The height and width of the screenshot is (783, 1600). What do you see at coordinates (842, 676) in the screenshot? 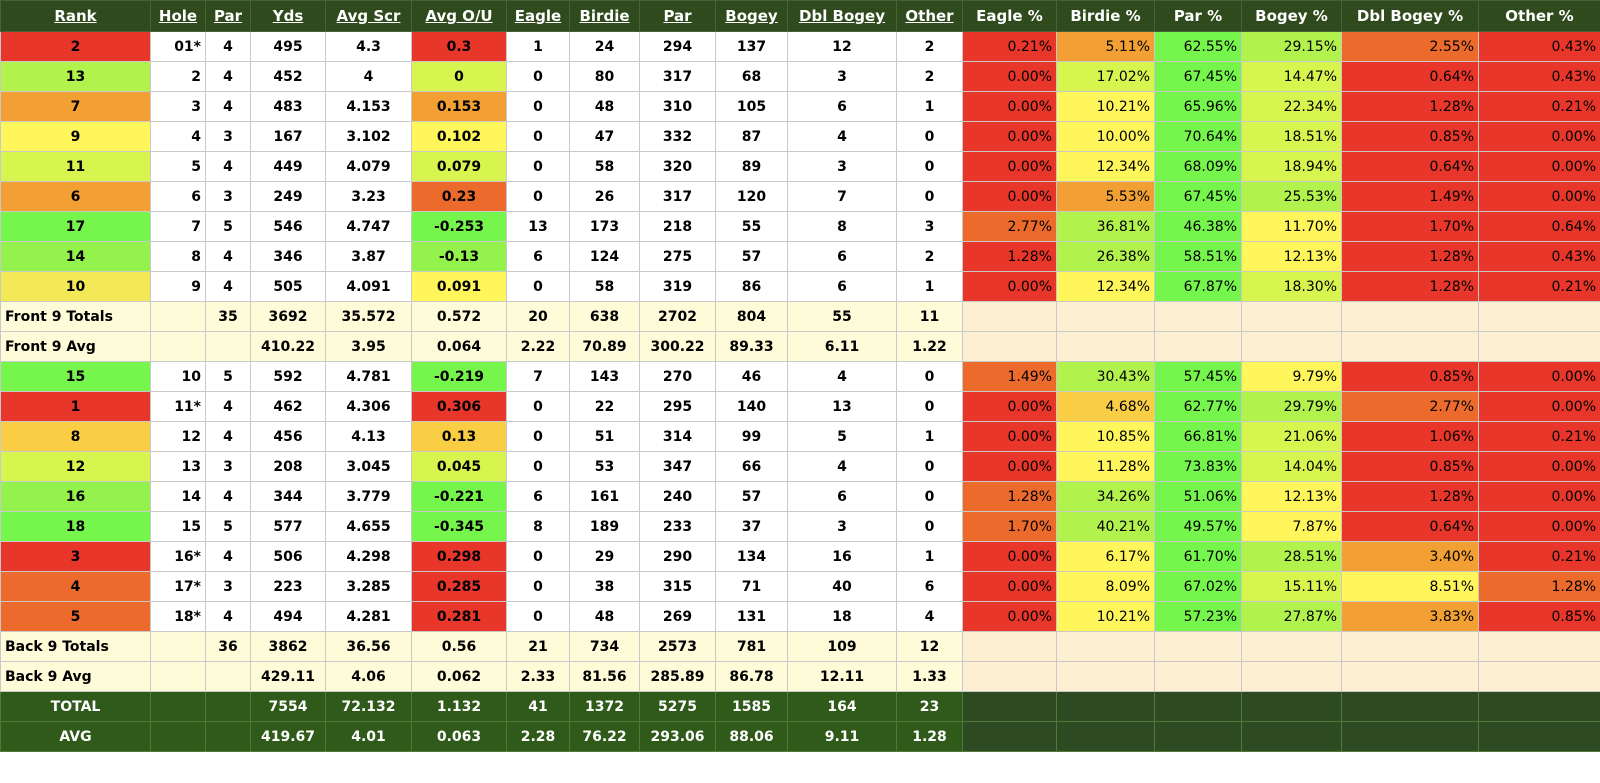
I see `dbl-bogey-cell: 12.11` at bounding box center [842, 676].